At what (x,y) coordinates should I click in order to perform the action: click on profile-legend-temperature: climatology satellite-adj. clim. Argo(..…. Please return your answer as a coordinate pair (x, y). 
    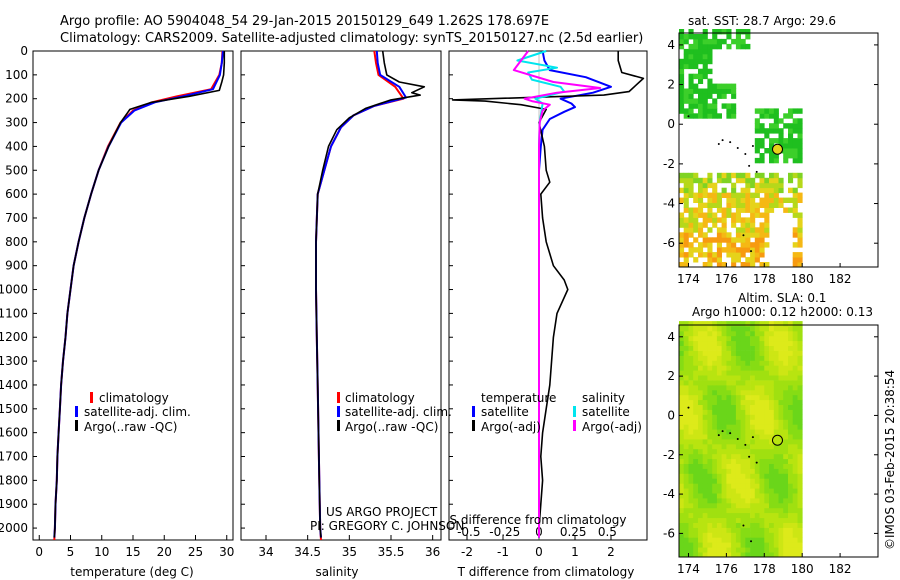
    Looking at the image, I should click on (133, 412).